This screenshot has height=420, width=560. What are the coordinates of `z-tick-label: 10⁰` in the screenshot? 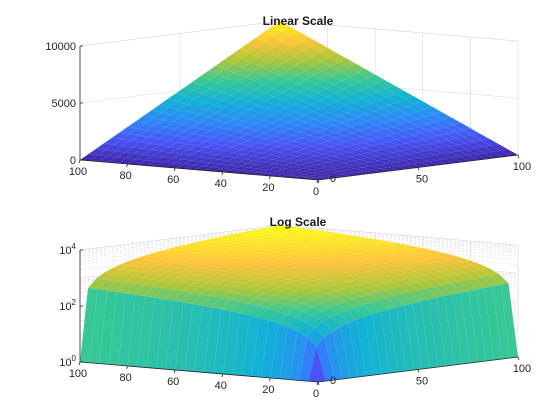 It's located at (67, 361).